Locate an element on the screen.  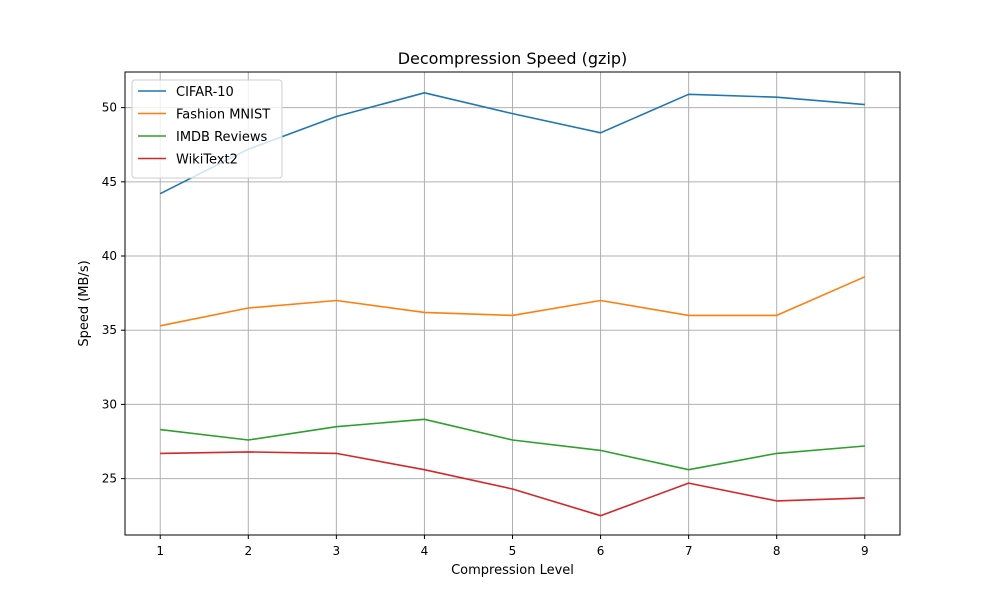
y-axis: 25 30 35 40 45 50 is located at coordinates (113, 293).